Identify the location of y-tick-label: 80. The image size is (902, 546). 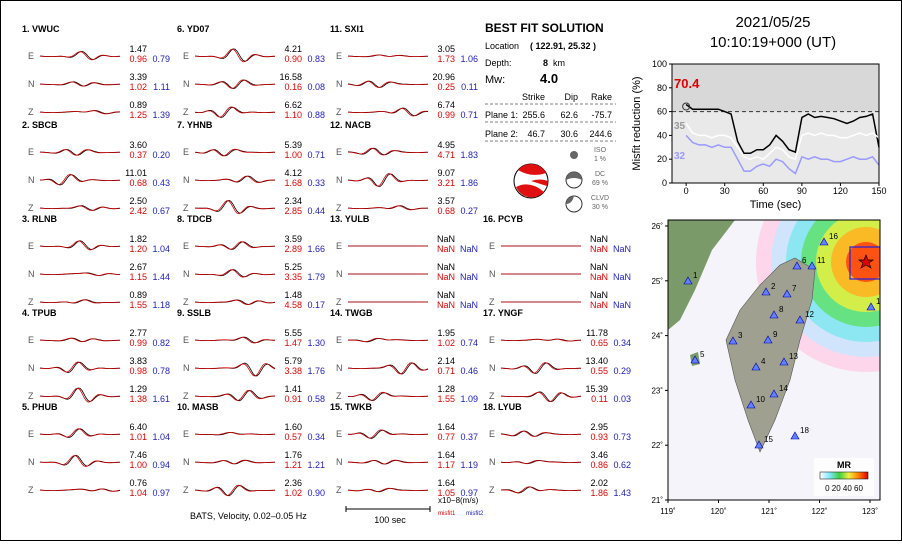
(662, 88).